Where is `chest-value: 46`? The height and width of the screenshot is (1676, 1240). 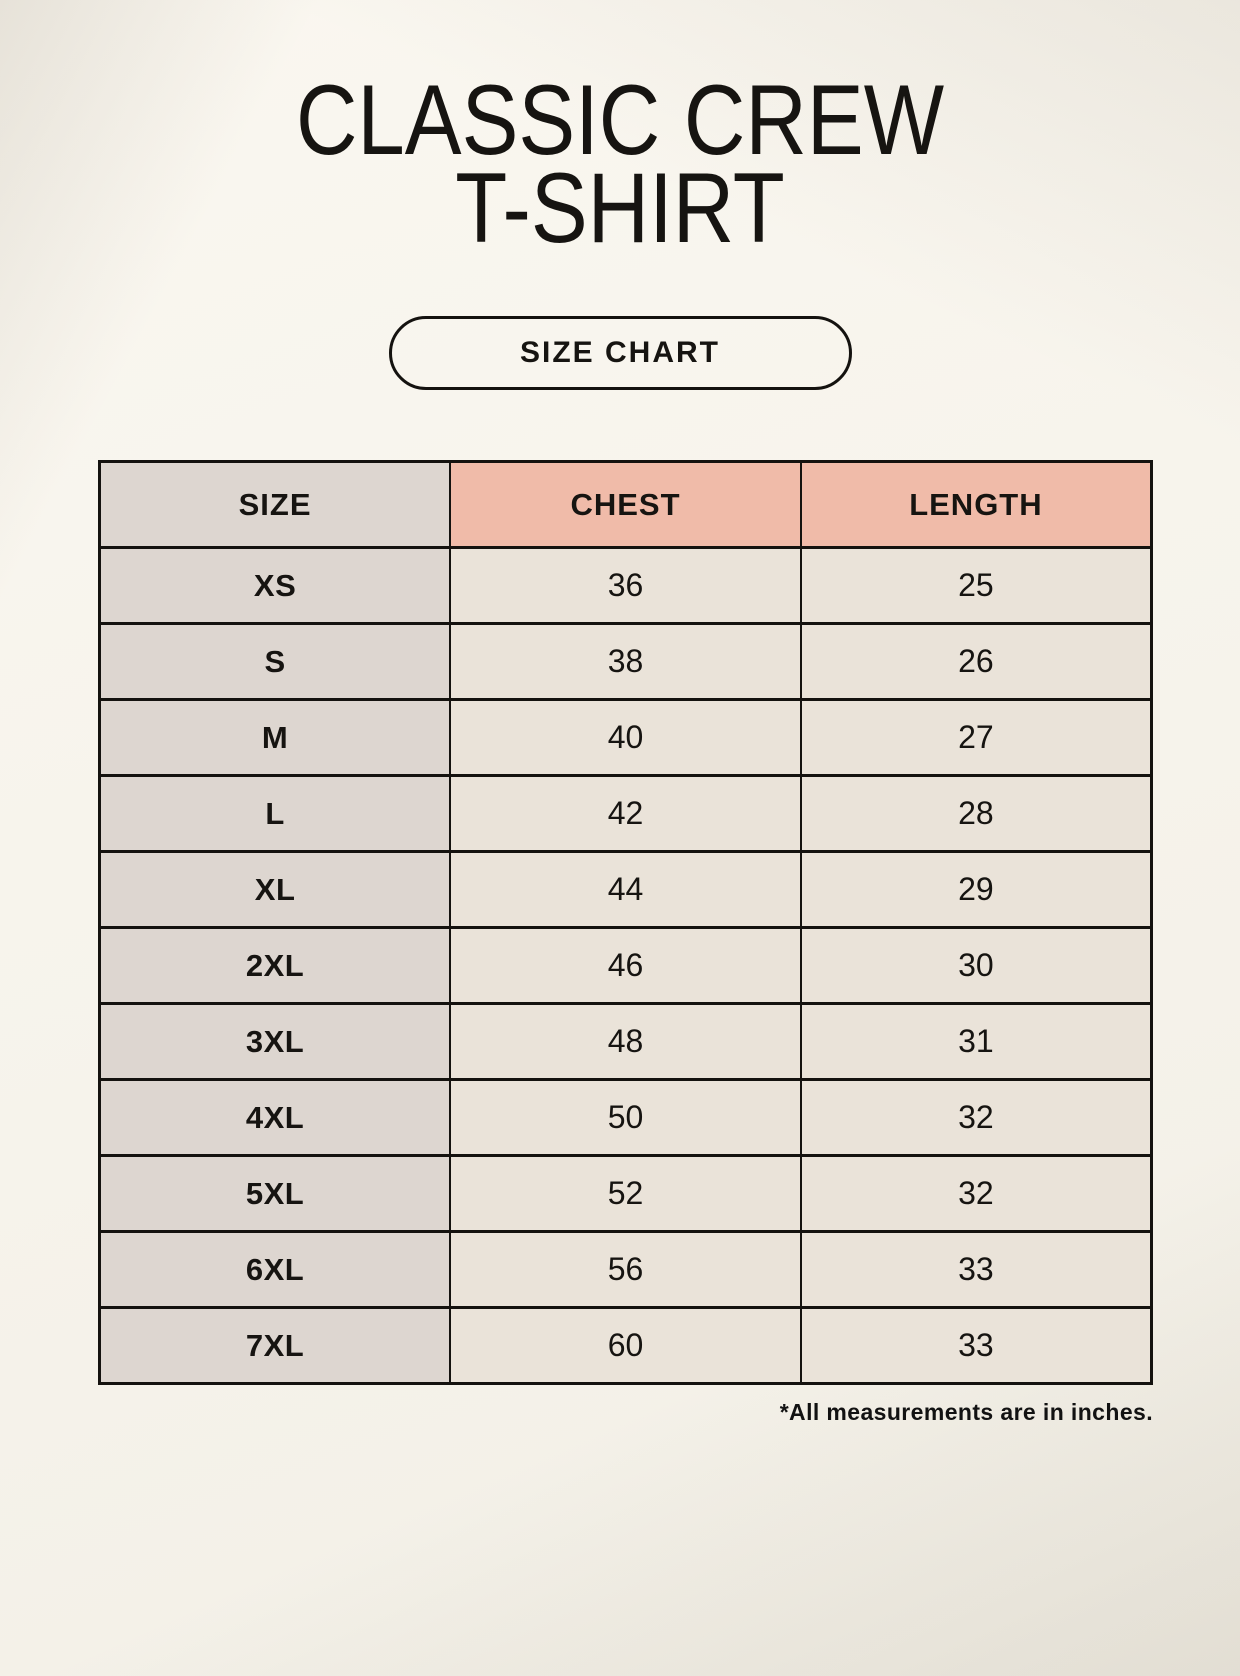 chest-value: 46 is located at coordinates (625, 965).